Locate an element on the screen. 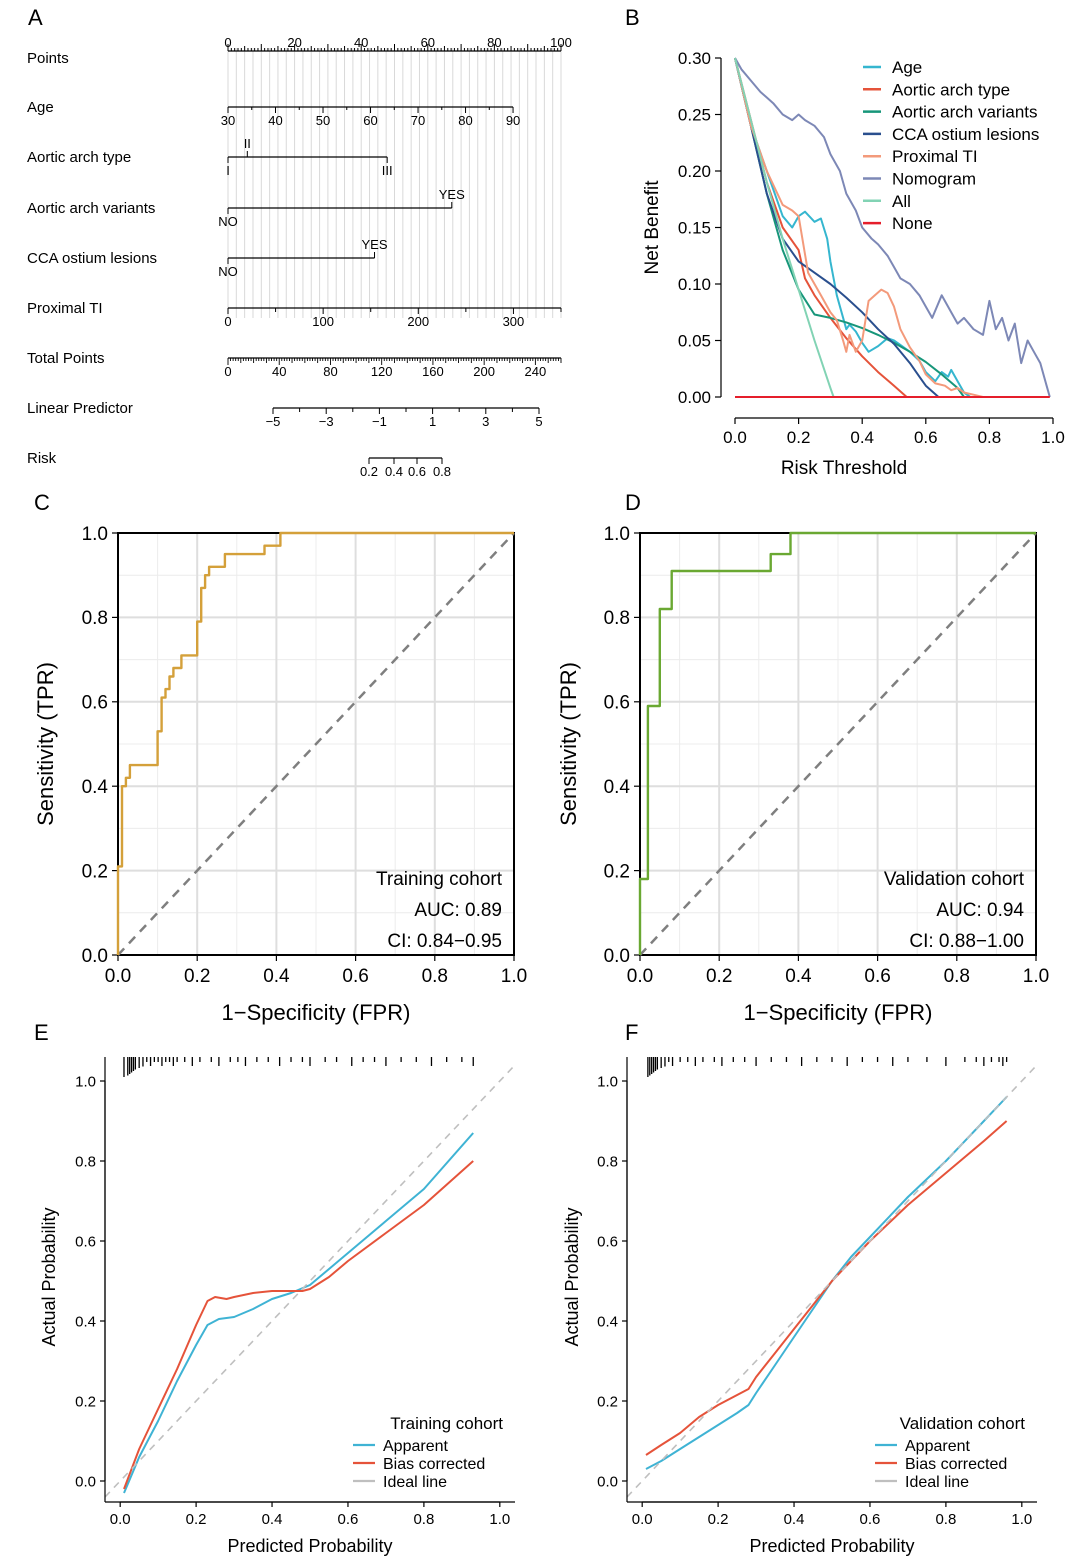 The height and width of the screenshot is (1561, 1080). panel-label-e: E is located at coordinates (41, 1032).